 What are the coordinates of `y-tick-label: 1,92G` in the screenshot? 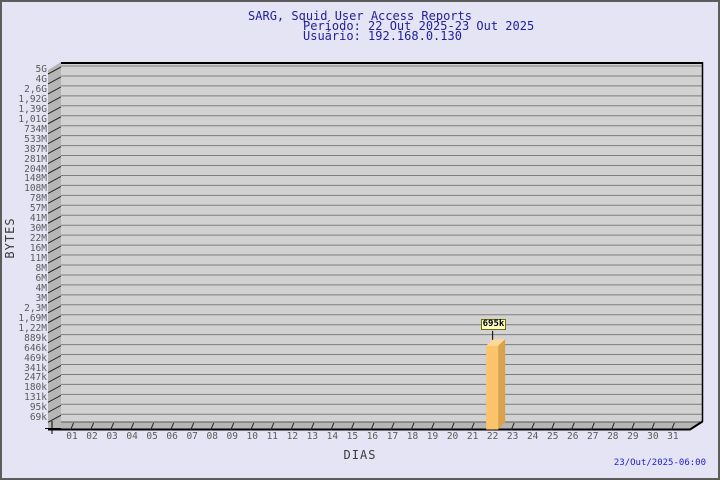 It's located at (32, 99).